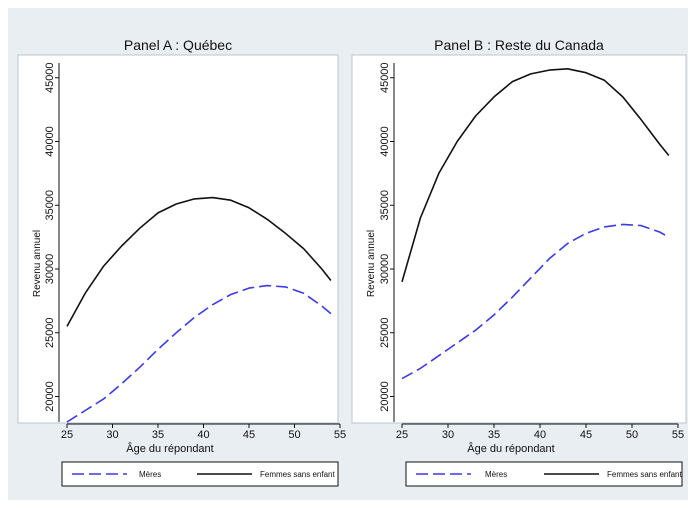  What do you see at coordinates (519, 45) in the screenshot?
I see `panel-title: Panel B : Reste du Canada` at bounding box center [519, 45].